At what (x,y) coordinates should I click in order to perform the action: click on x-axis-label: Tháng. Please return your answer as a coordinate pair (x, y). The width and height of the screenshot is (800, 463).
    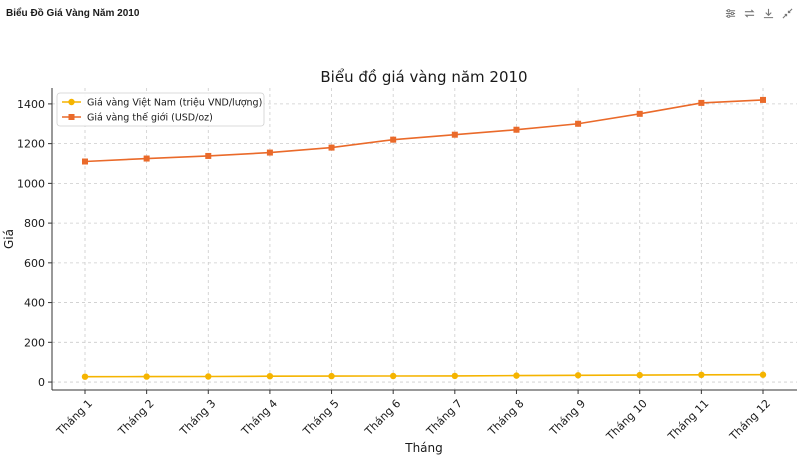
    Looking at the image, I should click on (423, 448).